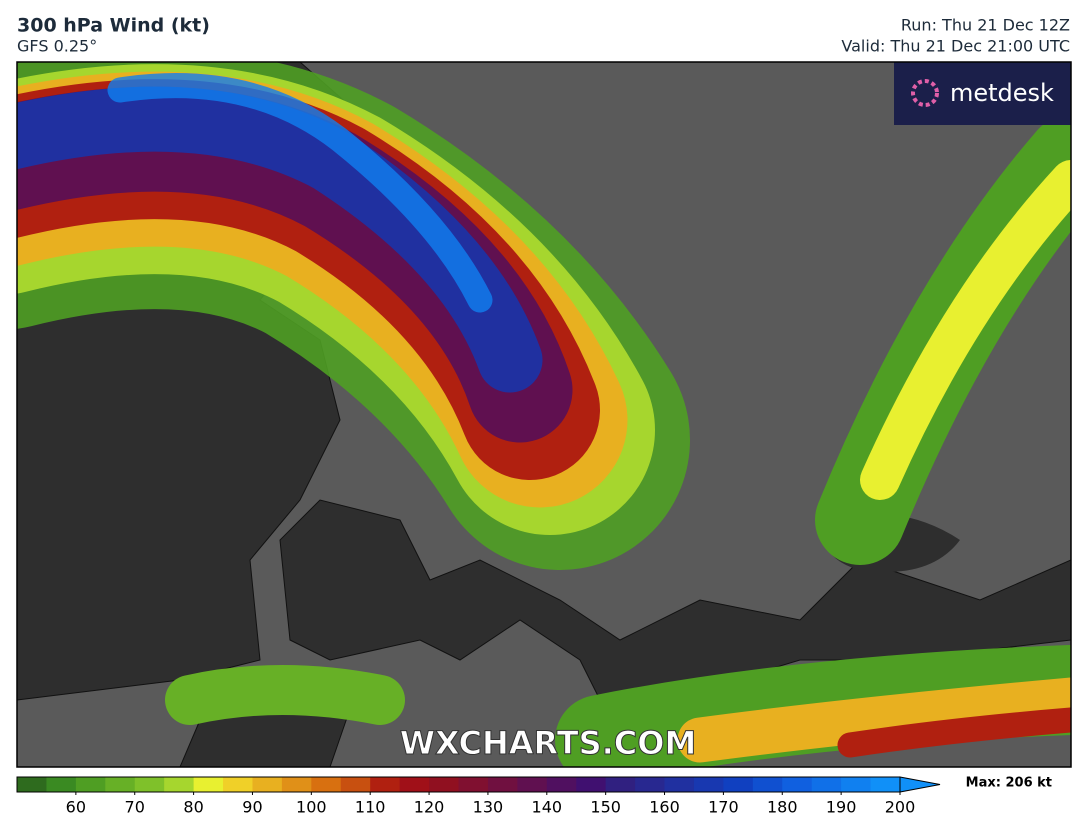 This screenshot has width=1088, height=839. What do you see at coordinates (723, 807) in the screenshot?
I see `tick-label: 170` at bounding box center [723, 807].